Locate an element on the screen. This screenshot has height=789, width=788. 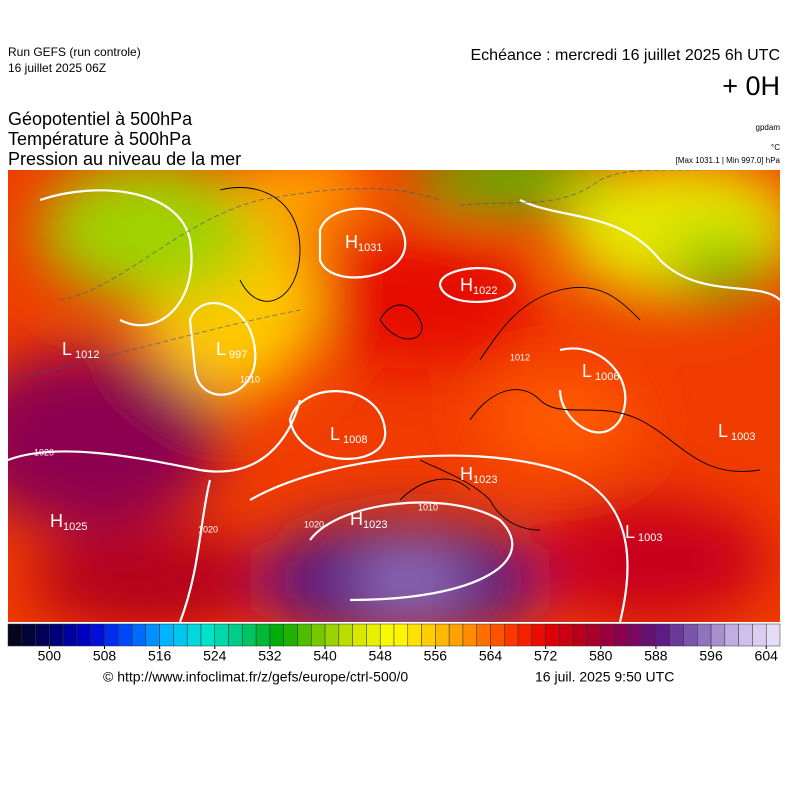
colorbar-tick-label: 500 is located at coordinates (50, 656).